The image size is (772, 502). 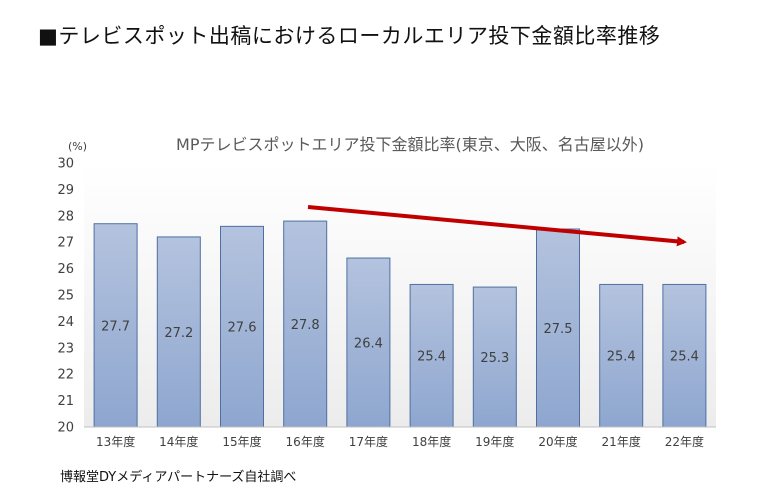 I want to click on x-tick-label: 16年度, so click(x=305, y=441).